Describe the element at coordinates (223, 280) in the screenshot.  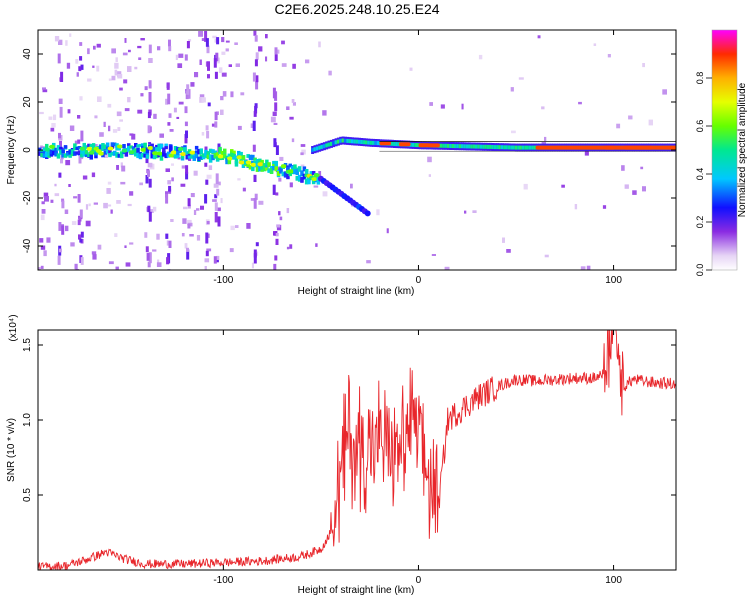
I see `spectrogram-x-tick-label: -100` at that location.